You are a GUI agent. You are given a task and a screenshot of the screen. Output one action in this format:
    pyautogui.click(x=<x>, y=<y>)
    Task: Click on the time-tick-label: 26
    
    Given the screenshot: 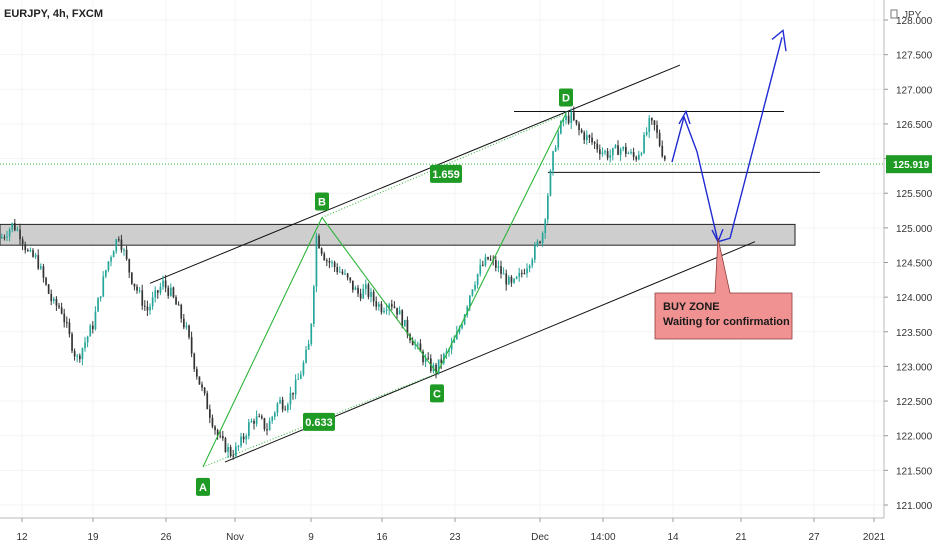 What is the action you would take?
    pyautogui.click(x=166, y=537)
    